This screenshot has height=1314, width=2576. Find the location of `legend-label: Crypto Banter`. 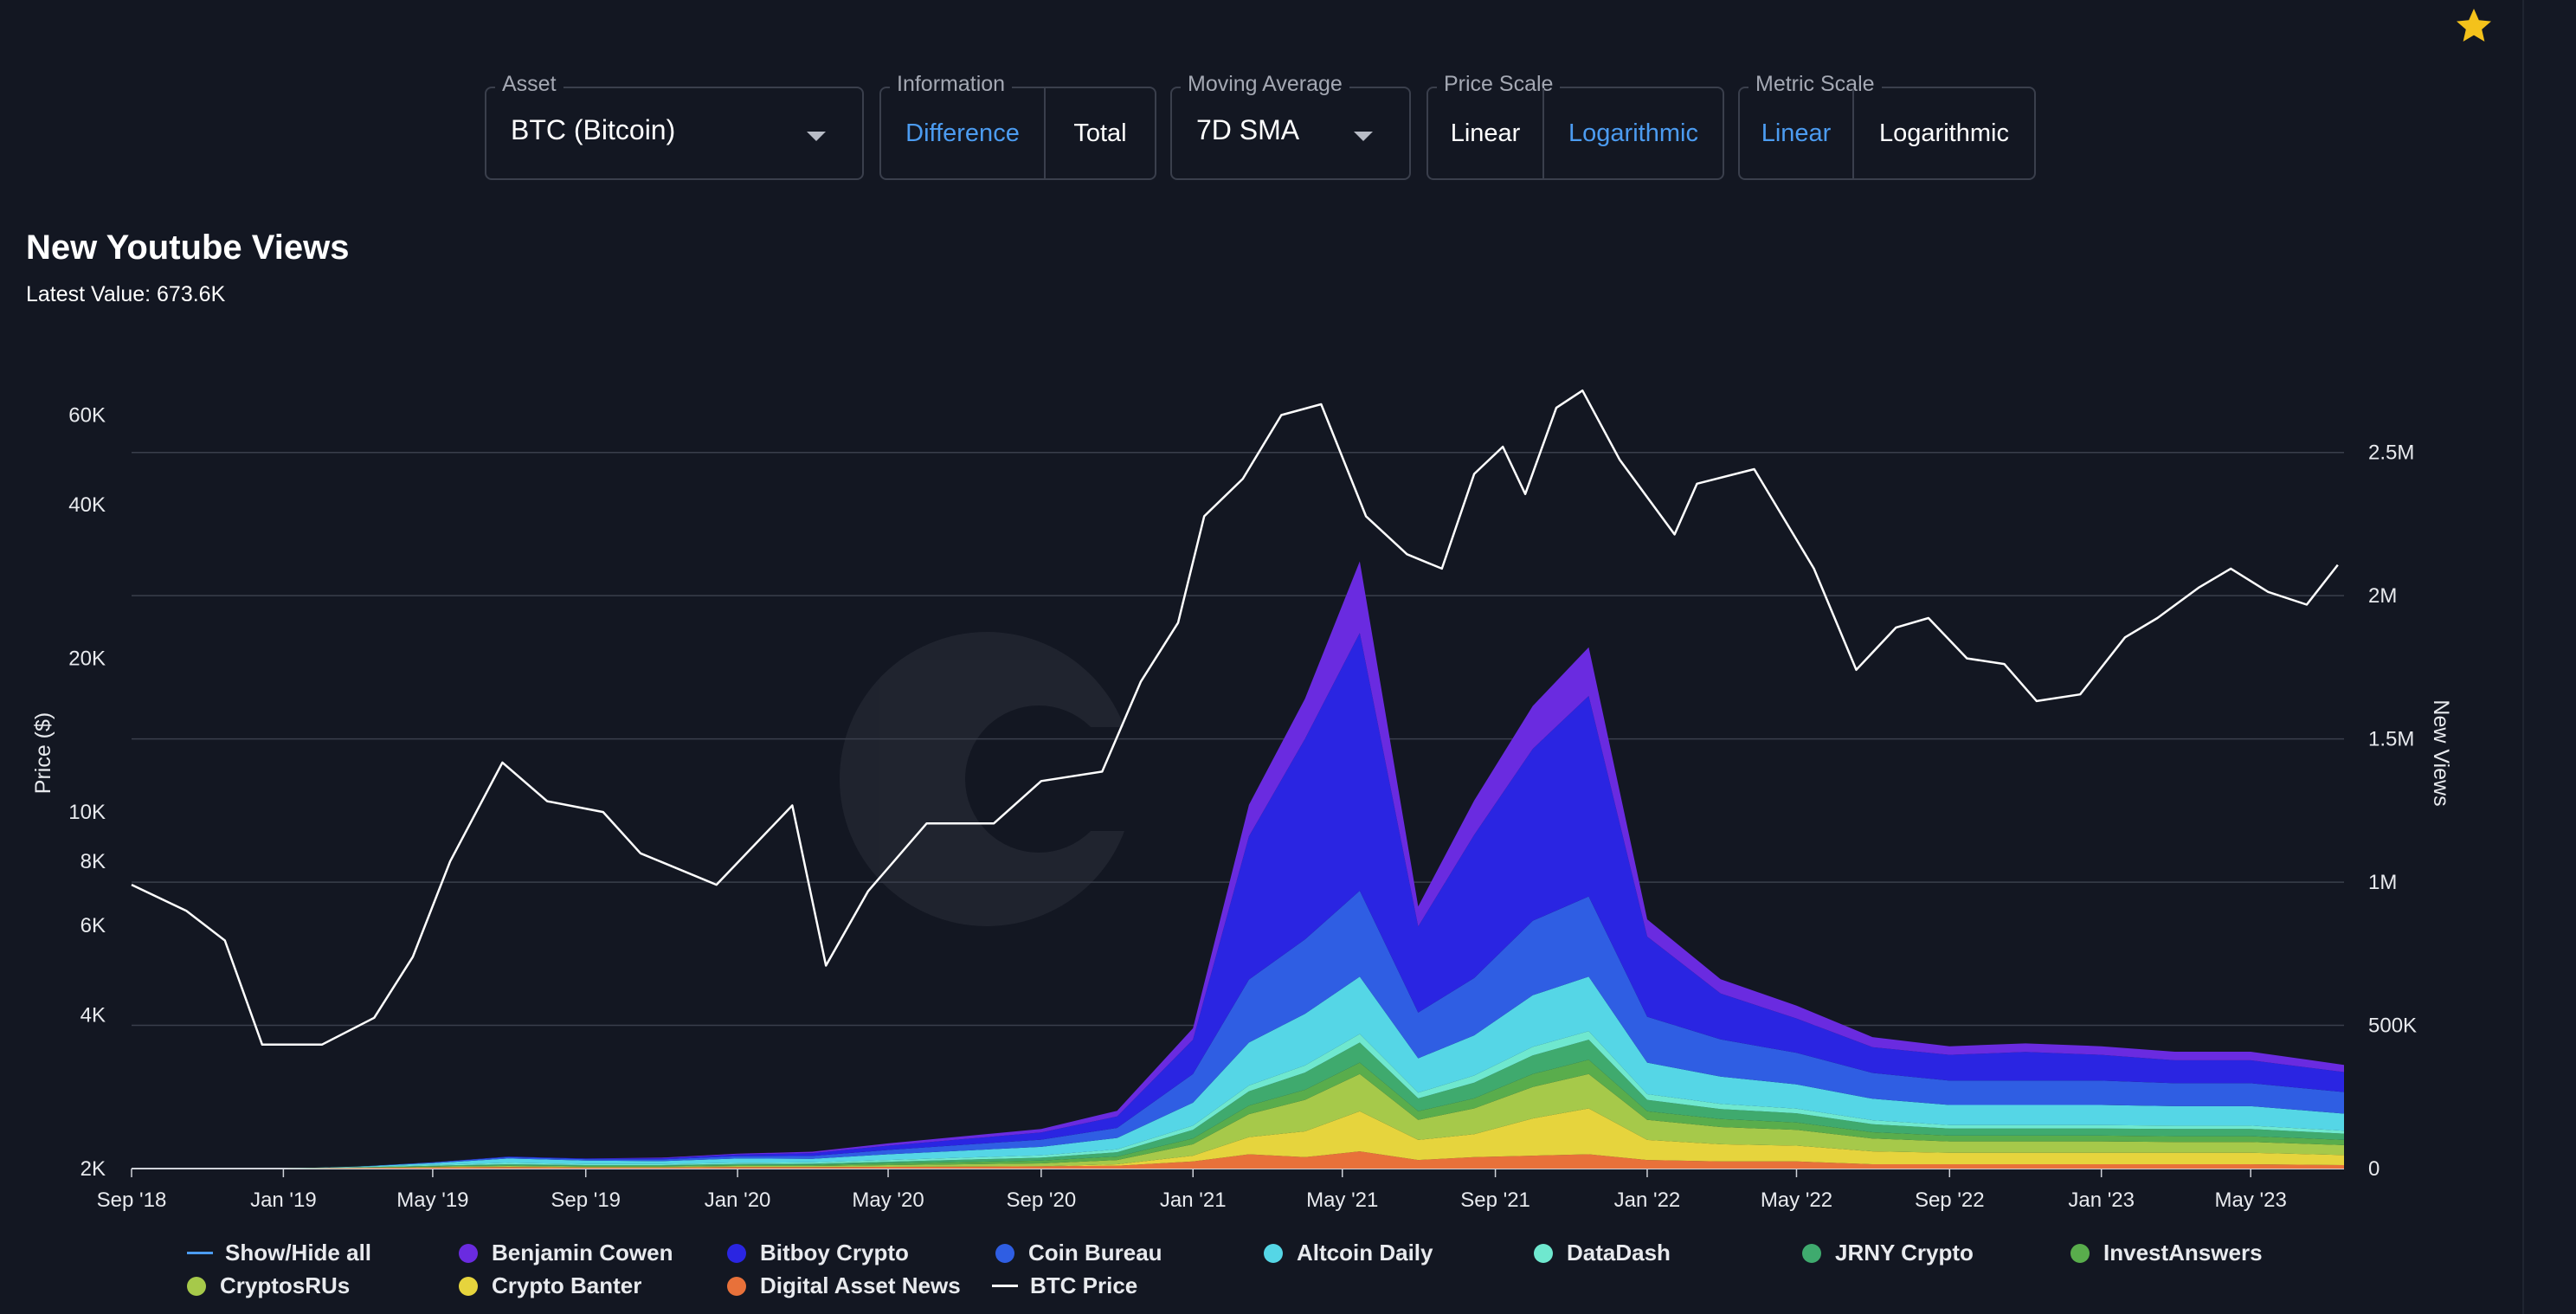

legend-label: Crypto Banter is located at coordinates (567, 1285).